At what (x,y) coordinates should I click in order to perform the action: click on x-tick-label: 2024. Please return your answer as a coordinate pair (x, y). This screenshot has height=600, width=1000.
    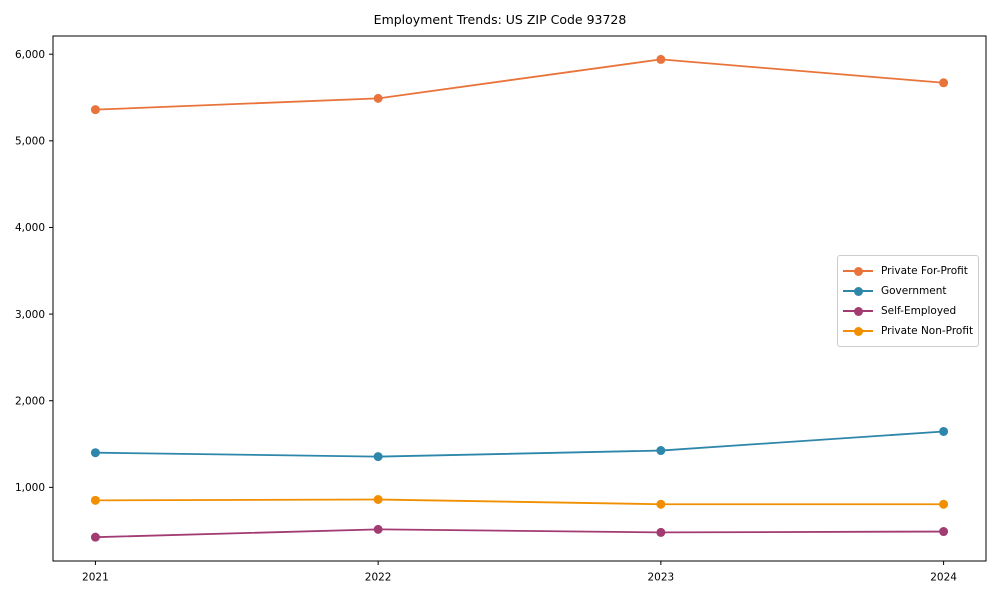
    Looking at the image, I should click on (943, 578).